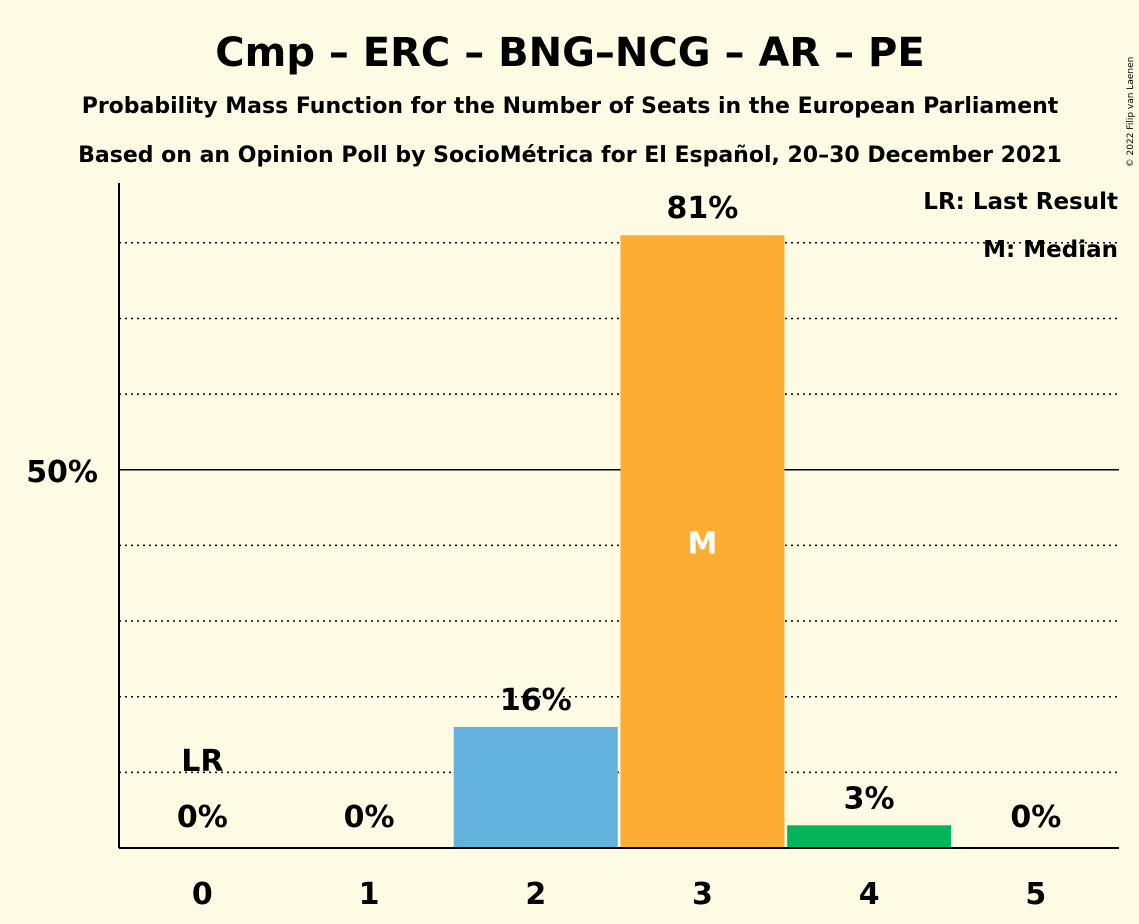  Describe the element at coordinates (1035, 894) in the screenshot. I see `x-tick-label-5: 5` at that location.